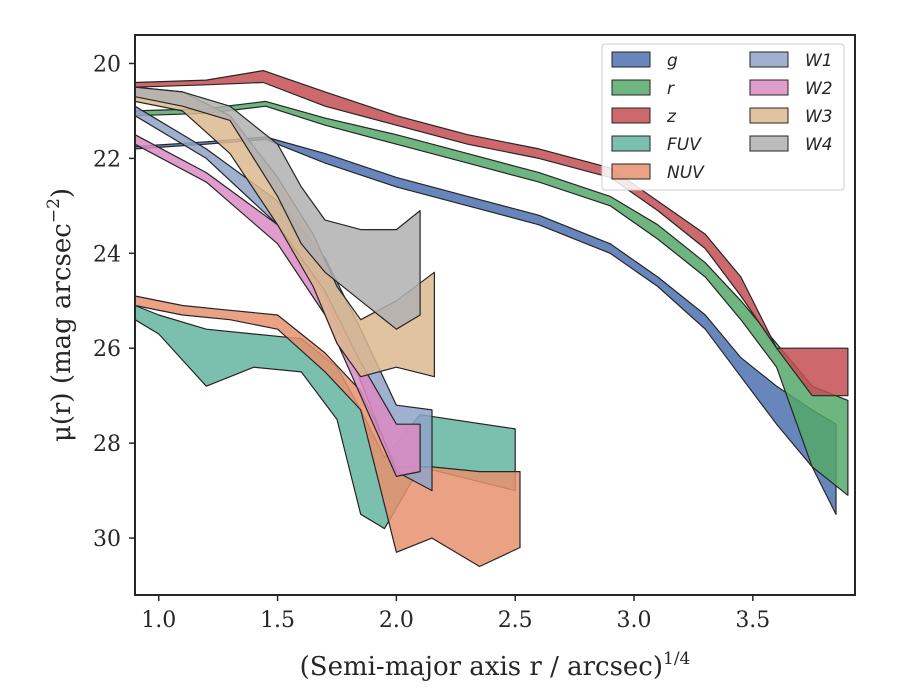  I want to click on x-tick-label: 3.5, so click(752, 620).